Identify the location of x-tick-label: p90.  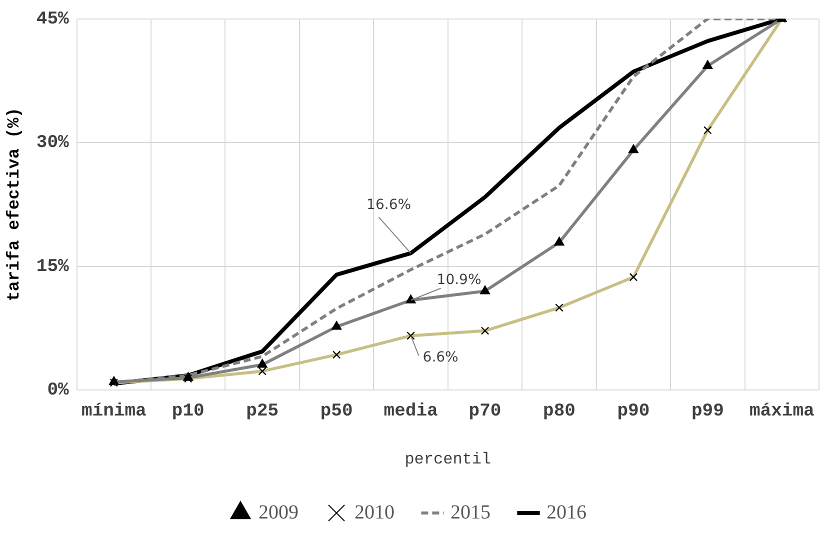
(633, 412).